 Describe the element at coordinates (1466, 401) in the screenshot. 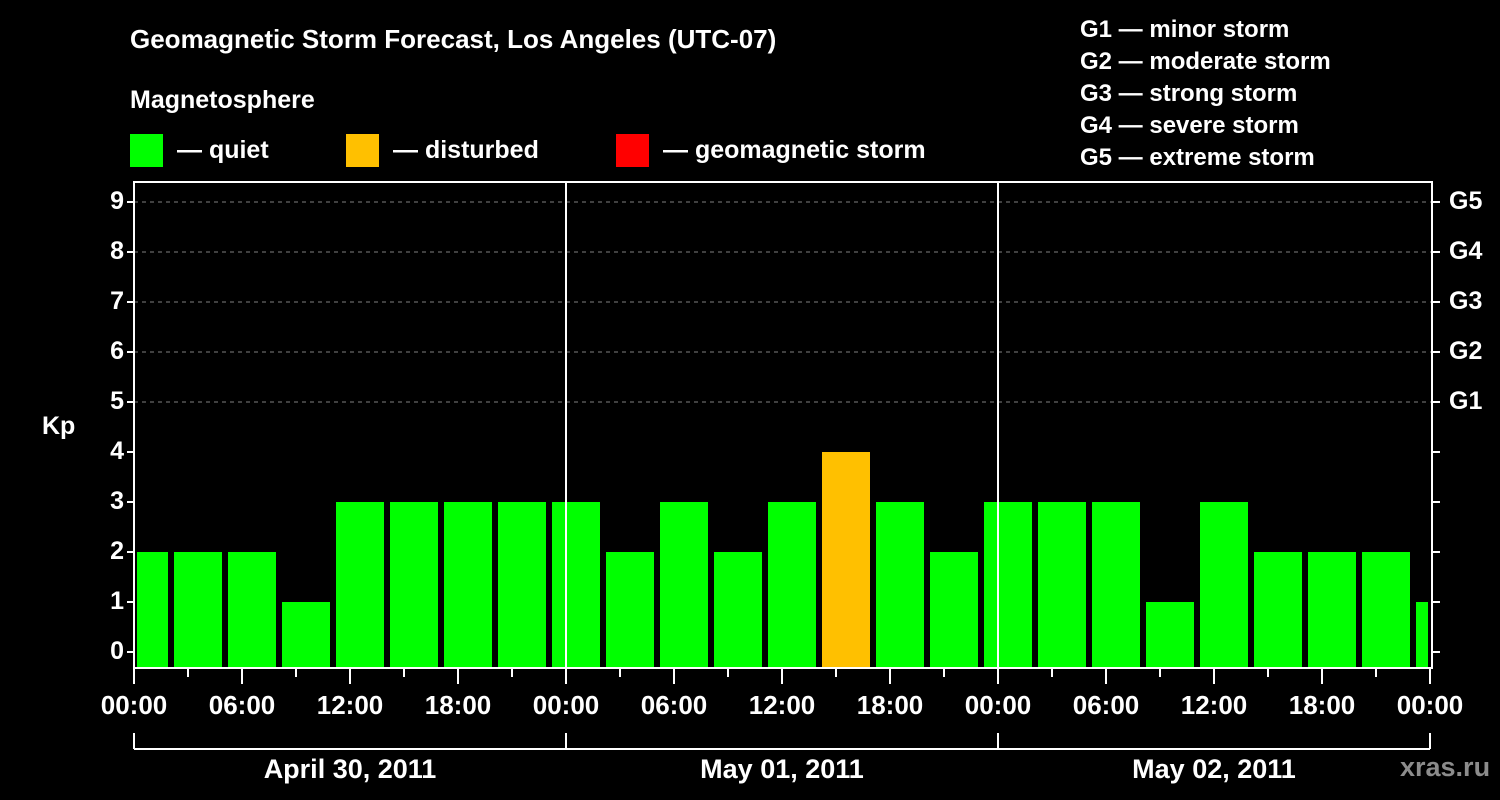

I see `g-tick-label: G1` at that location.